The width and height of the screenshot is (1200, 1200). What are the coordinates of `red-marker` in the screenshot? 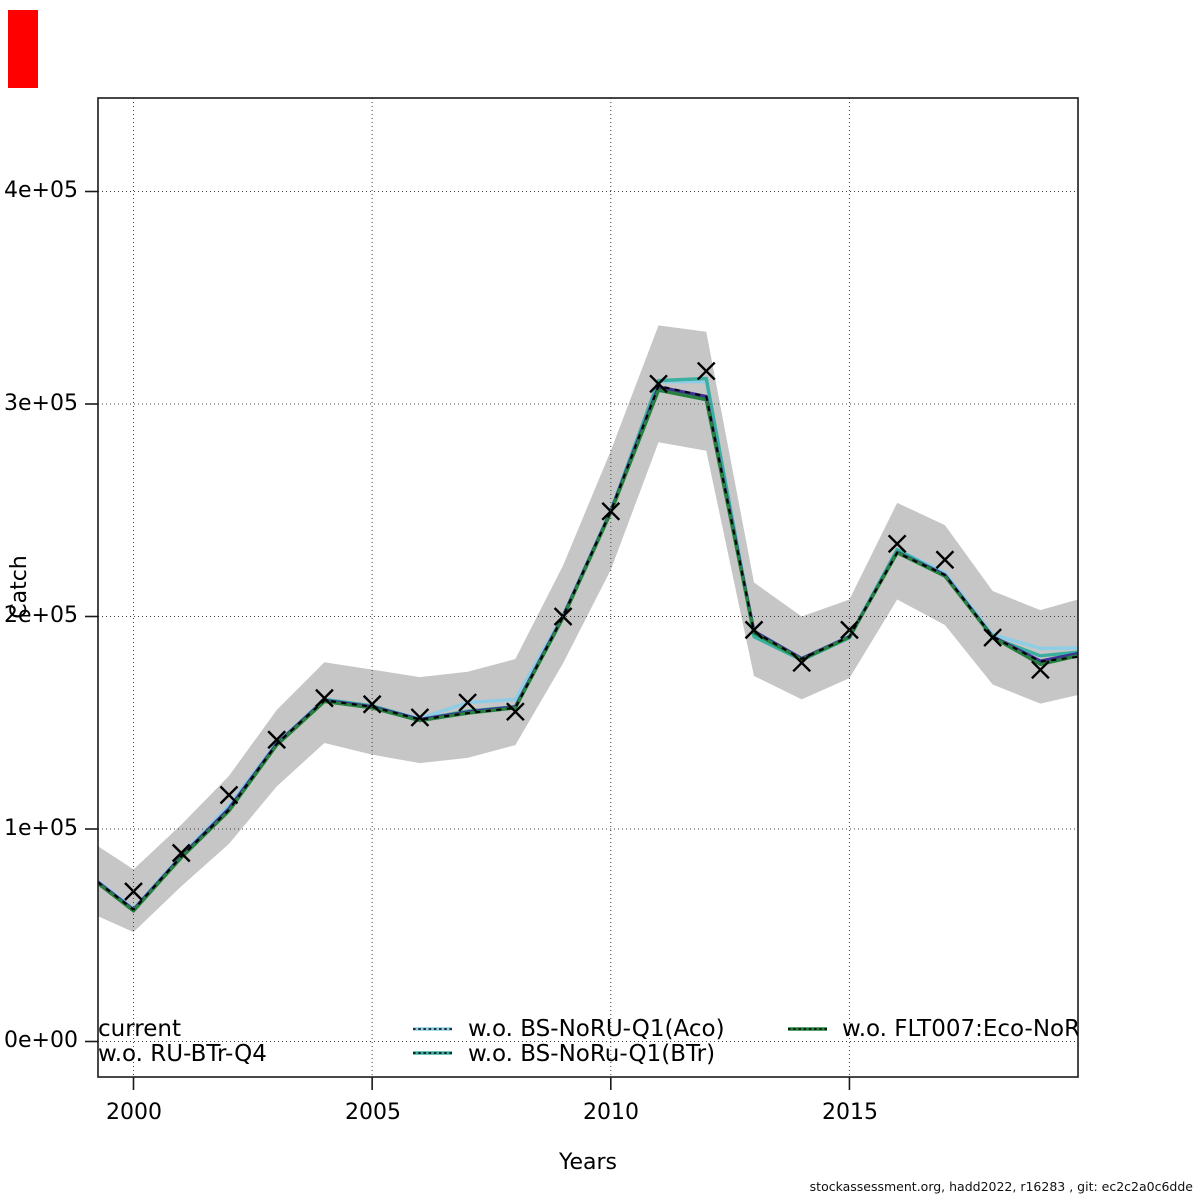 It's located at (23, 49).